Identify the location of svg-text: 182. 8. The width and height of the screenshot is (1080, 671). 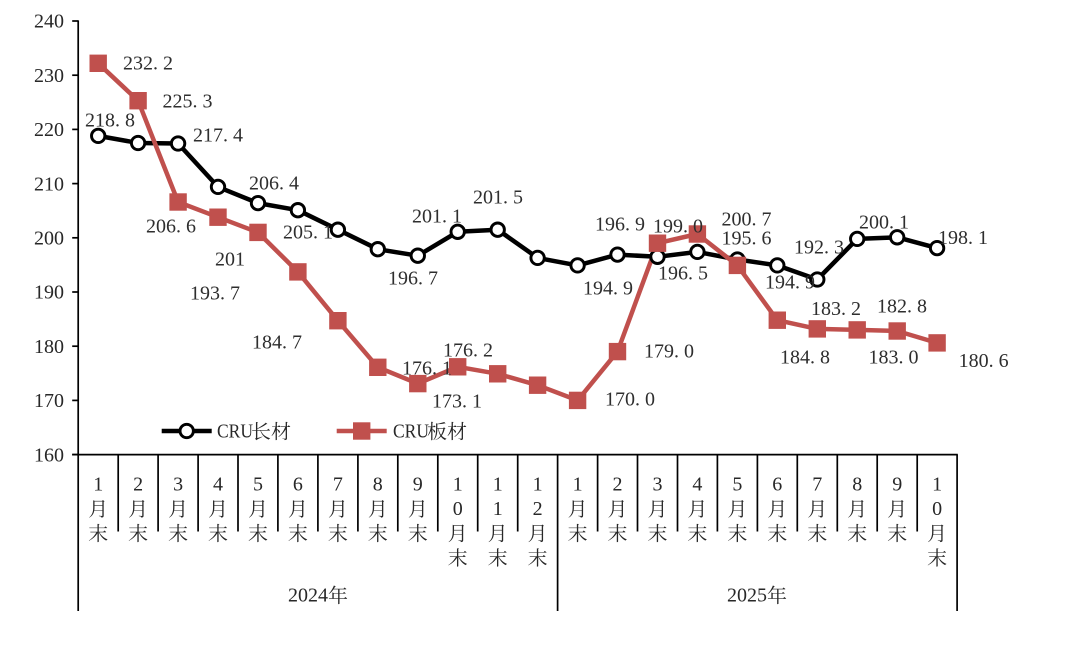
(902, 307).